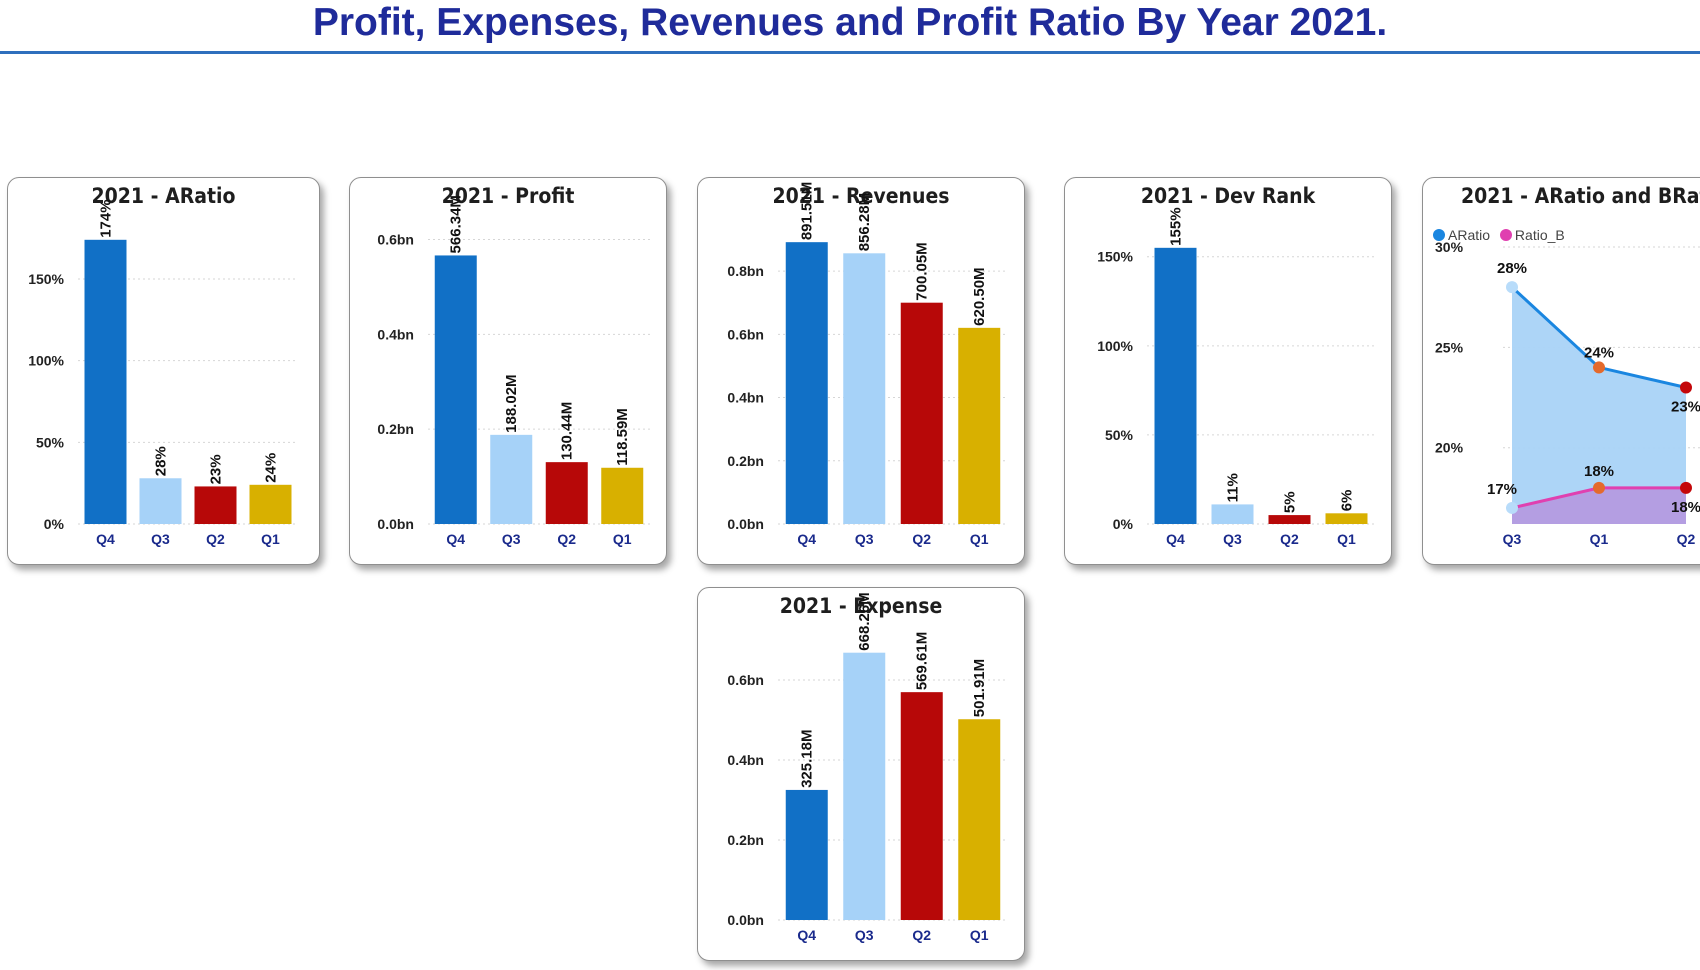 The width and height of the screenshot is (1700, 970). Describe the element at coordinates (864, 222) in the screenshot. I see `data-label: 856.28M` at that location.